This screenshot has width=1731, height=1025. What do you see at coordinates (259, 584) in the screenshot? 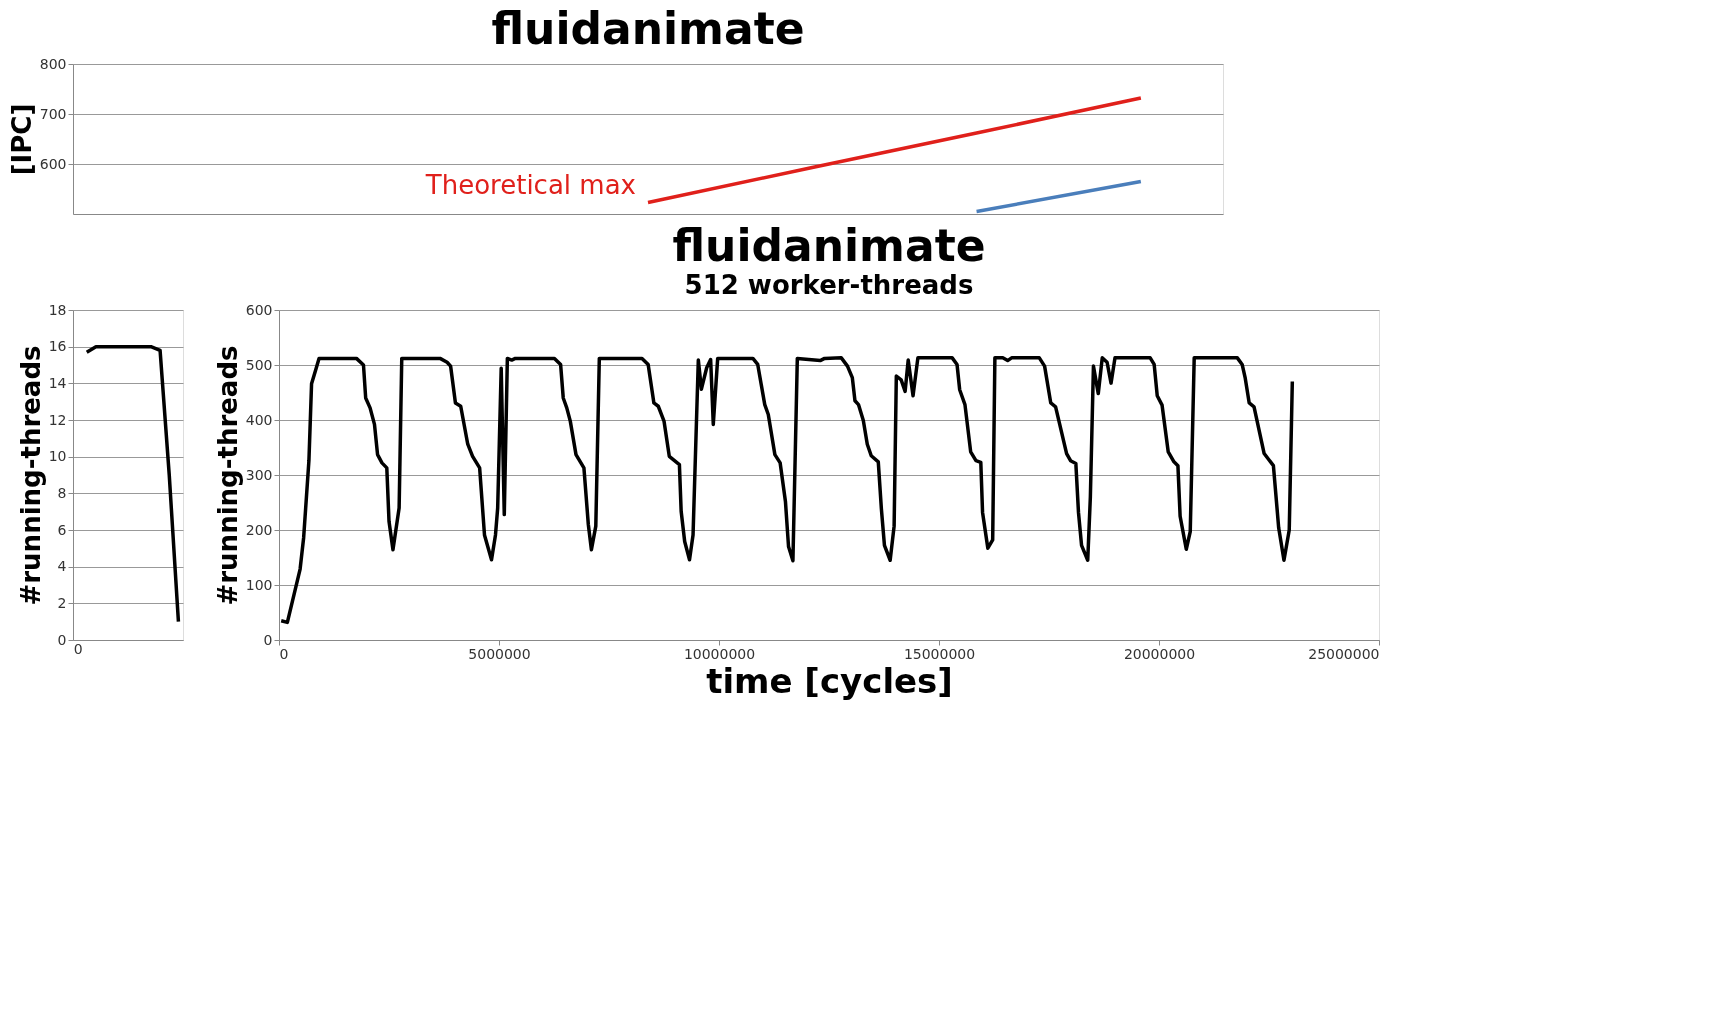
I see `y-tick-label: 100` at bounding box center [259, 584].